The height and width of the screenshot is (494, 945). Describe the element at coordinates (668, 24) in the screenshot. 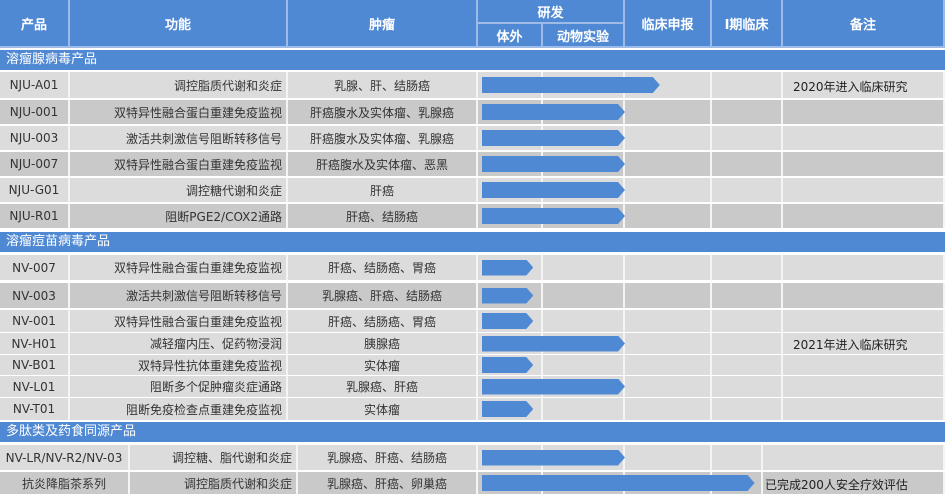

I see `header-clinical-filing: 临床申报` at that location.